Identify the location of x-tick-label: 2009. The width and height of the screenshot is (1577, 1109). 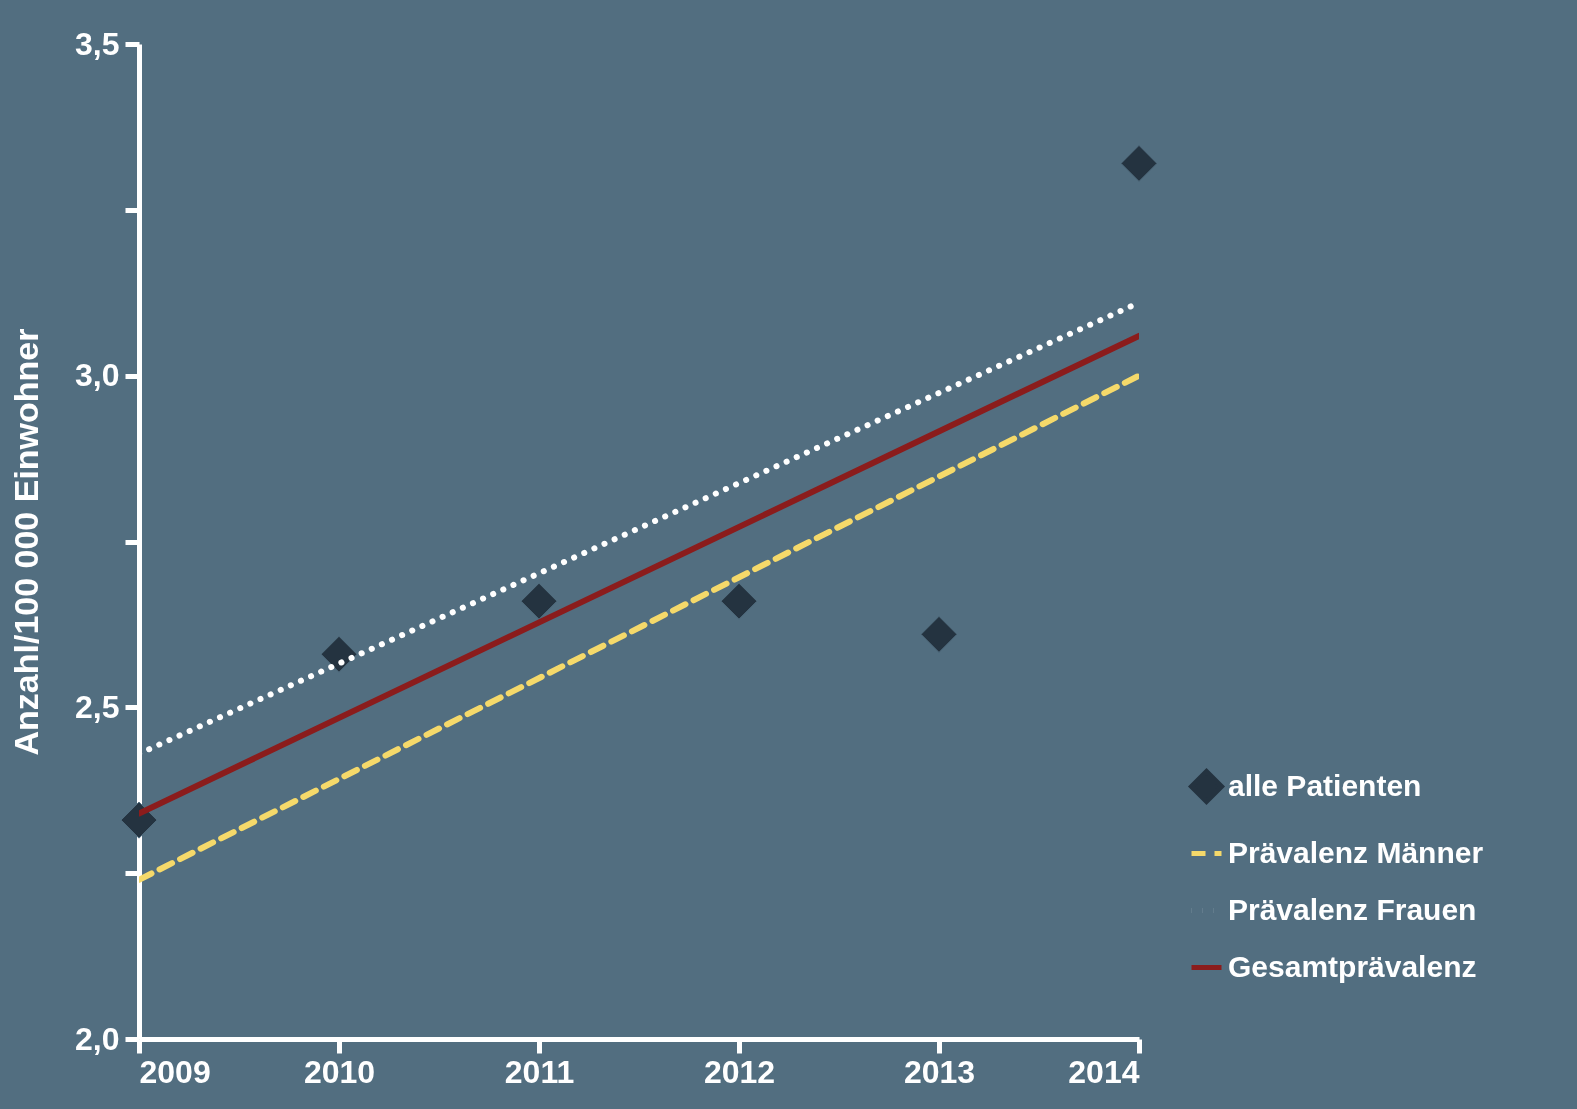
(175, 1071).